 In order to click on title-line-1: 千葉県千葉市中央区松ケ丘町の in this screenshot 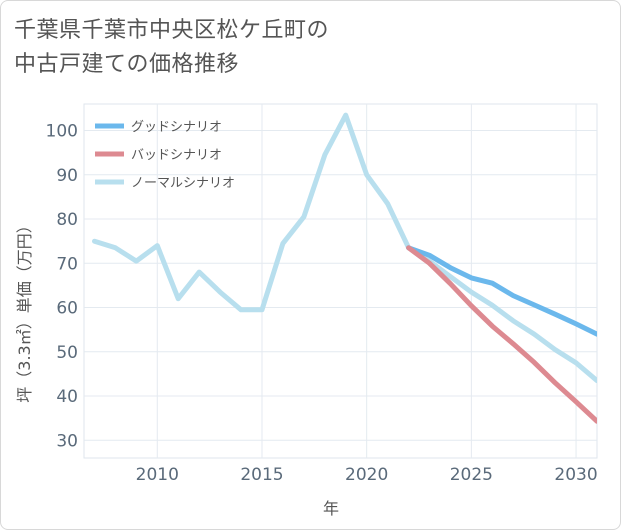, I will do `click(172, 30)`.